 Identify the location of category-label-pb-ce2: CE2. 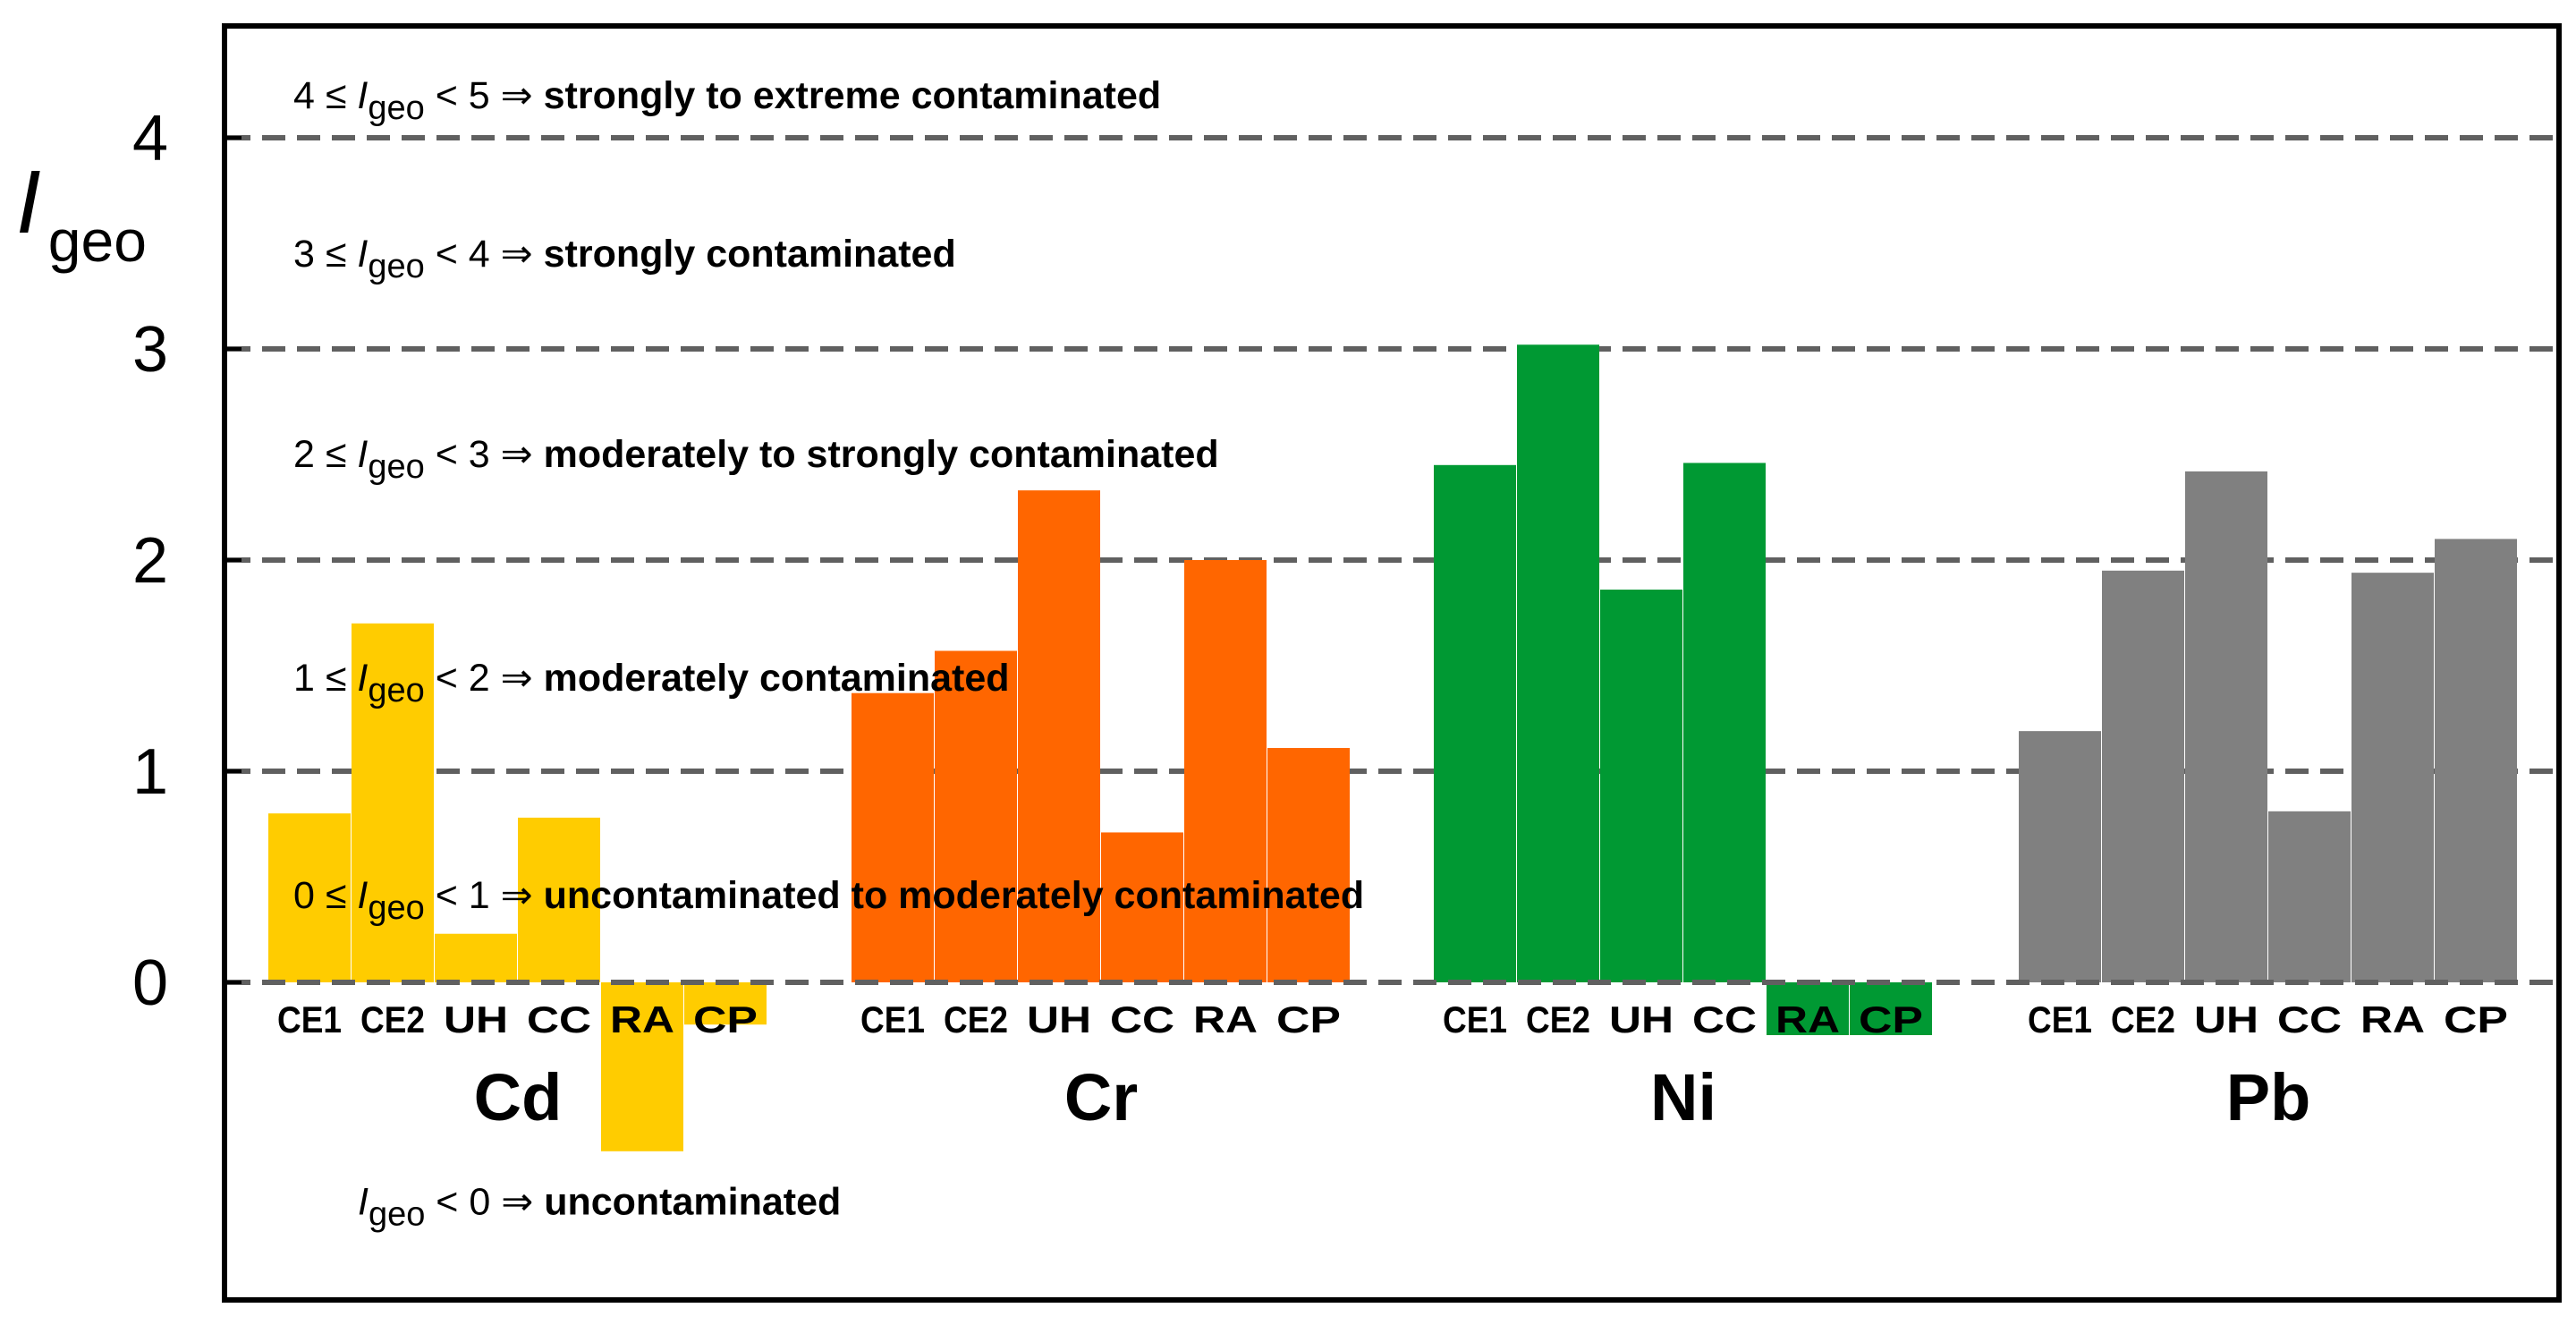
(2143, 1019).